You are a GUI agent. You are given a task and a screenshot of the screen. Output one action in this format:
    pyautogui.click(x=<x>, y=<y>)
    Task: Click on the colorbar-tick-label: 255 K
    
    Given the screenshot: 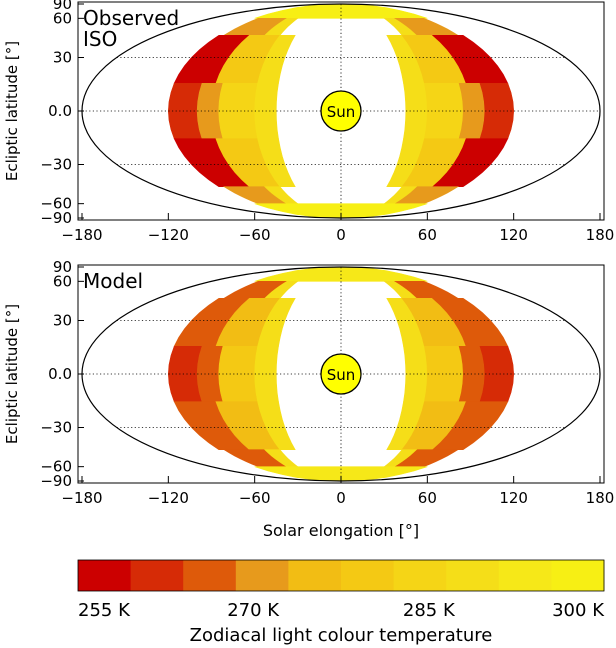 What is the action you would take?
    pyautogui.click(x=104, y=610)
    